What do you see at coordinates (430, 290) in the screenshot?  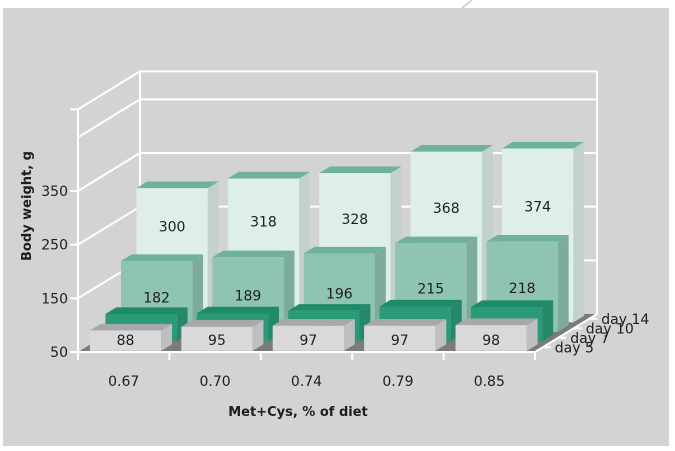 I see `data-label: 215` at bounding box center [430, 290].